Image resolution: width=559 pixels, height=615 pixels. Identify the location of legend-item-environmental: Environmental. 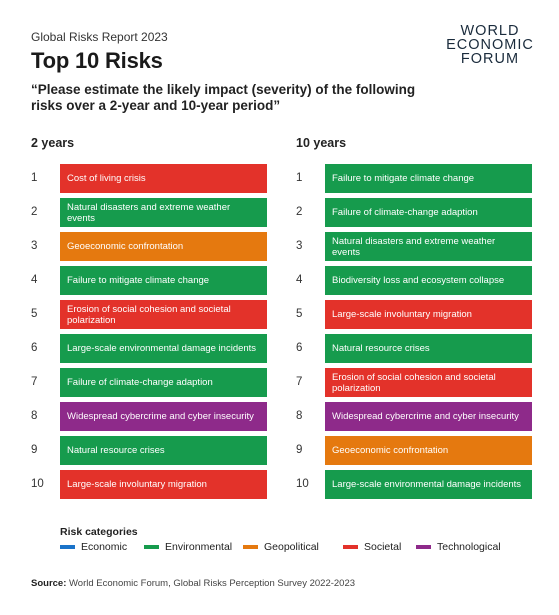
(188, 547).